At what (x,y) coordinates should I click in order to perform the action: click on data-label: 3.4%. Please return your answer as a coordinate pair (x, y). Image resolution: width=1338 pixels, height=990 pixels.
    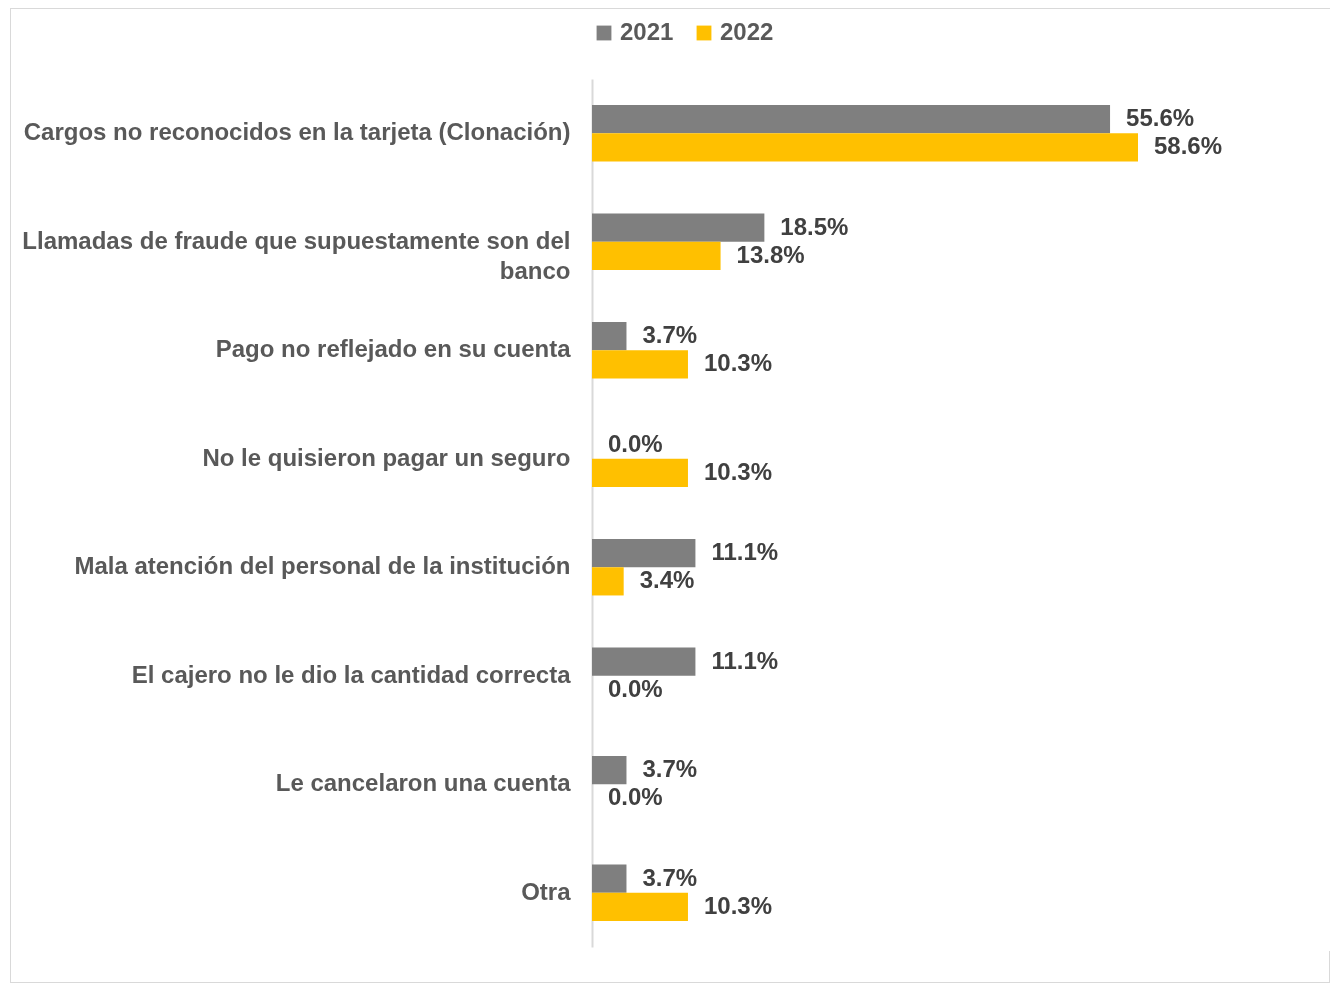
    Looking at the image, I should click on (667, 580).